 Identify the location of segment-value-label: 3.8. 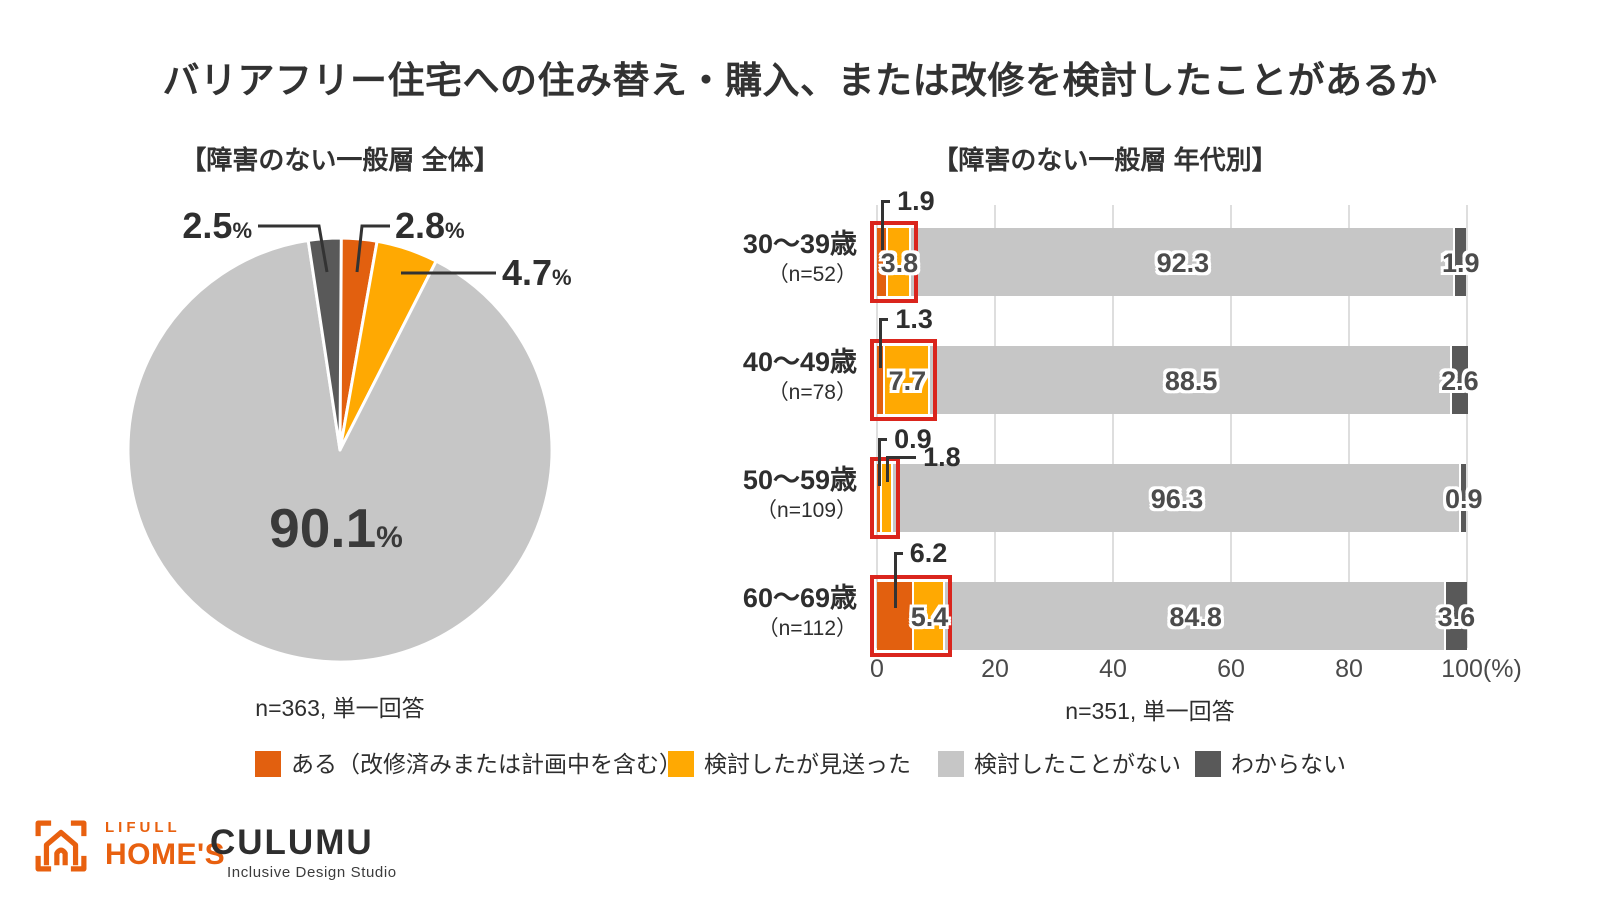
(899, 263).